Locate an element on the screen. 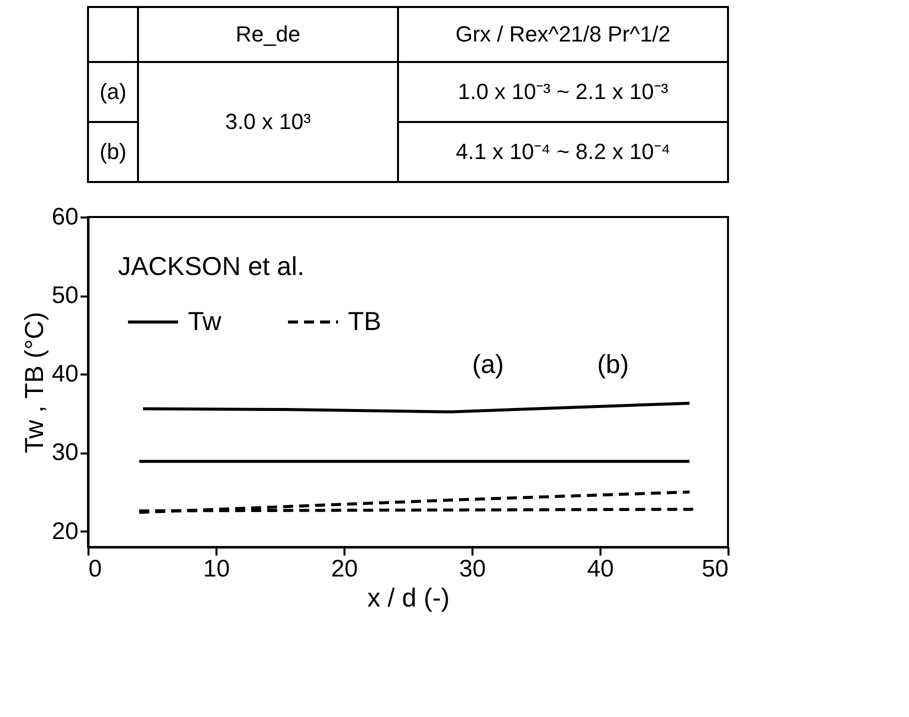  text: Re_de is located at coordinates (268, 34).